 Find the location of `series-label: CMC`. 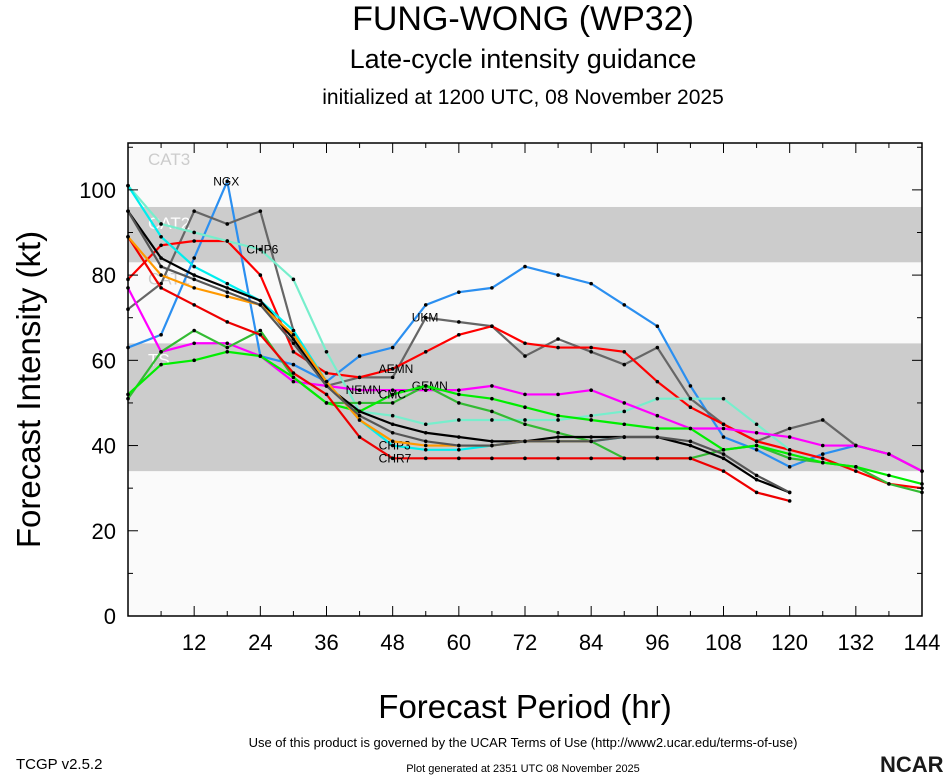

series-label: CMC is located at coordinates (393, 394).